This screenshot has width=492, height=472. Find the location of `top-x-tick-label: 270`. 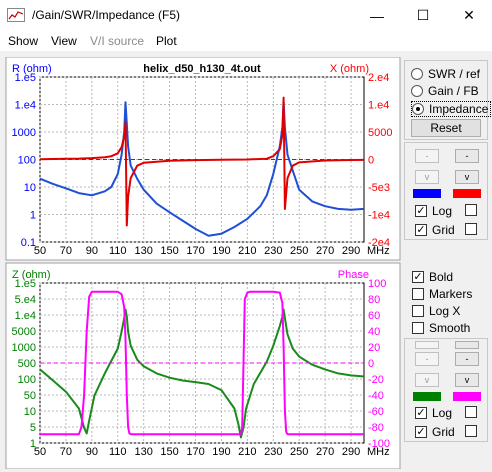

top-x-tick-label: 270 is located at coordinates (325, 251).